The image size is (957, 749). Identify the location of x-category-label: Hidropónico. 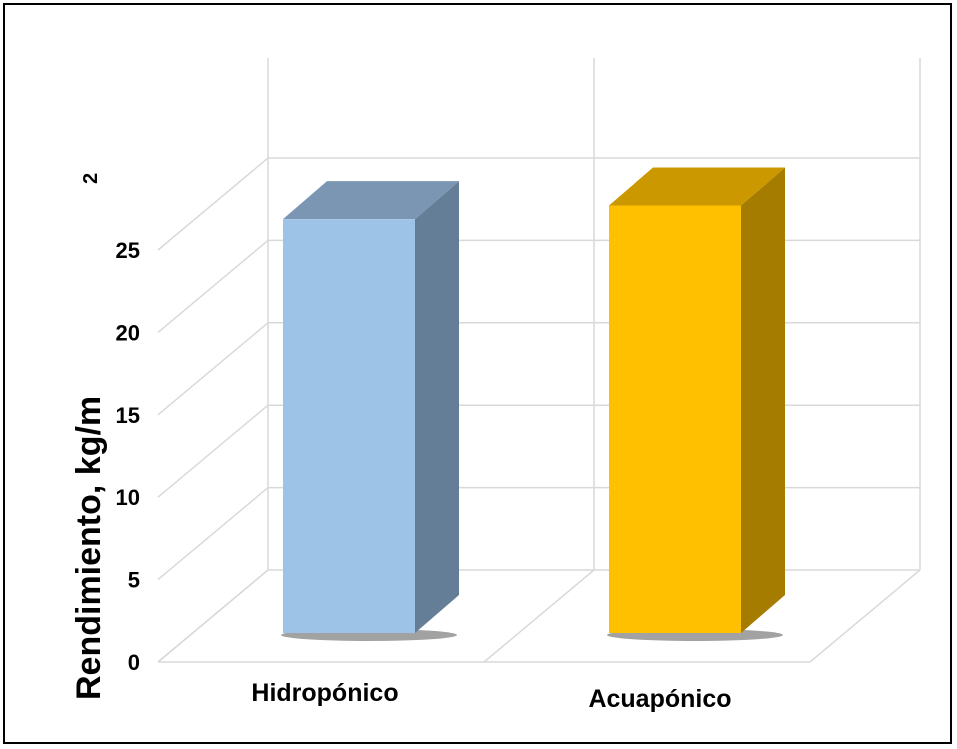
(324, 693).